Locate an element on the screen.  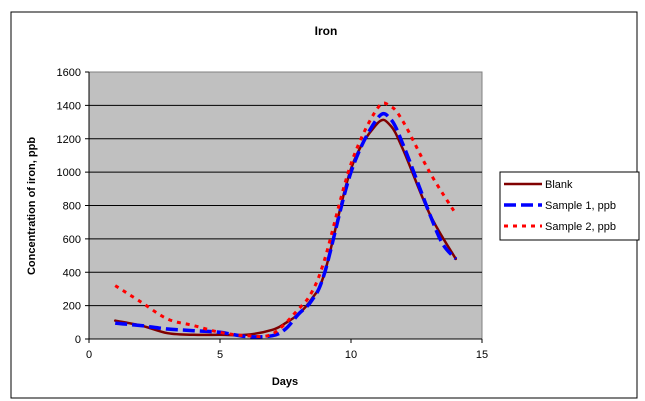
x-tick-label: 0 is located at coordinates (89, 355).